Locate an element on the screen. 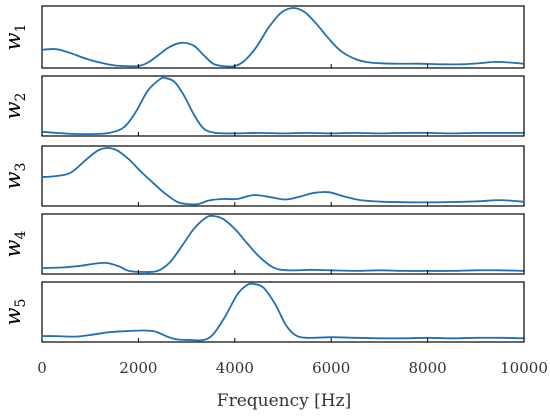 This screenshot has height=418, width=550. panel-3: w3 is located at coordinates (263, 176).